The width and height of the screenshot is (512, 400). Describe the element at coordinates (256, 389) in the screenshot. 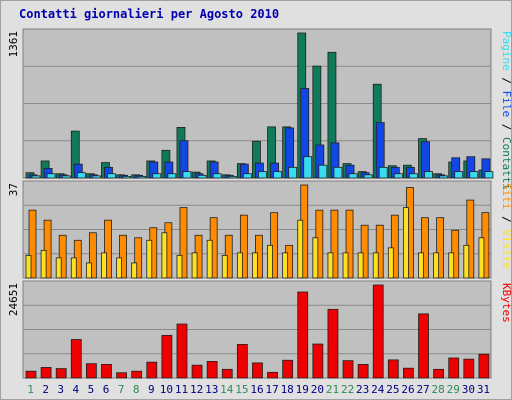

I see `day-label-16: 16` at that location.